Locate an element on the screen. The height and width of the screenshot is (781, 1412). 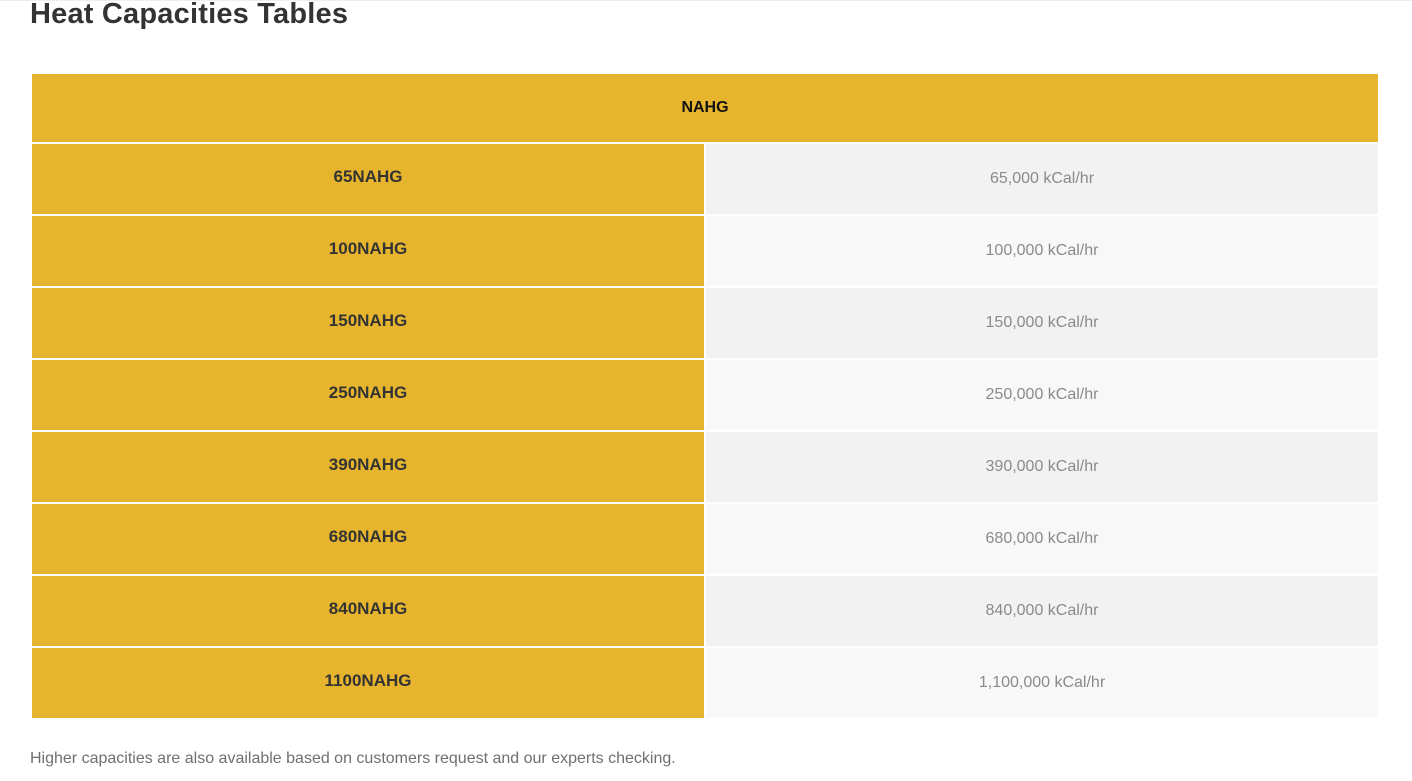
model-cell: 250NAHG is located at coordinates (368, 395).